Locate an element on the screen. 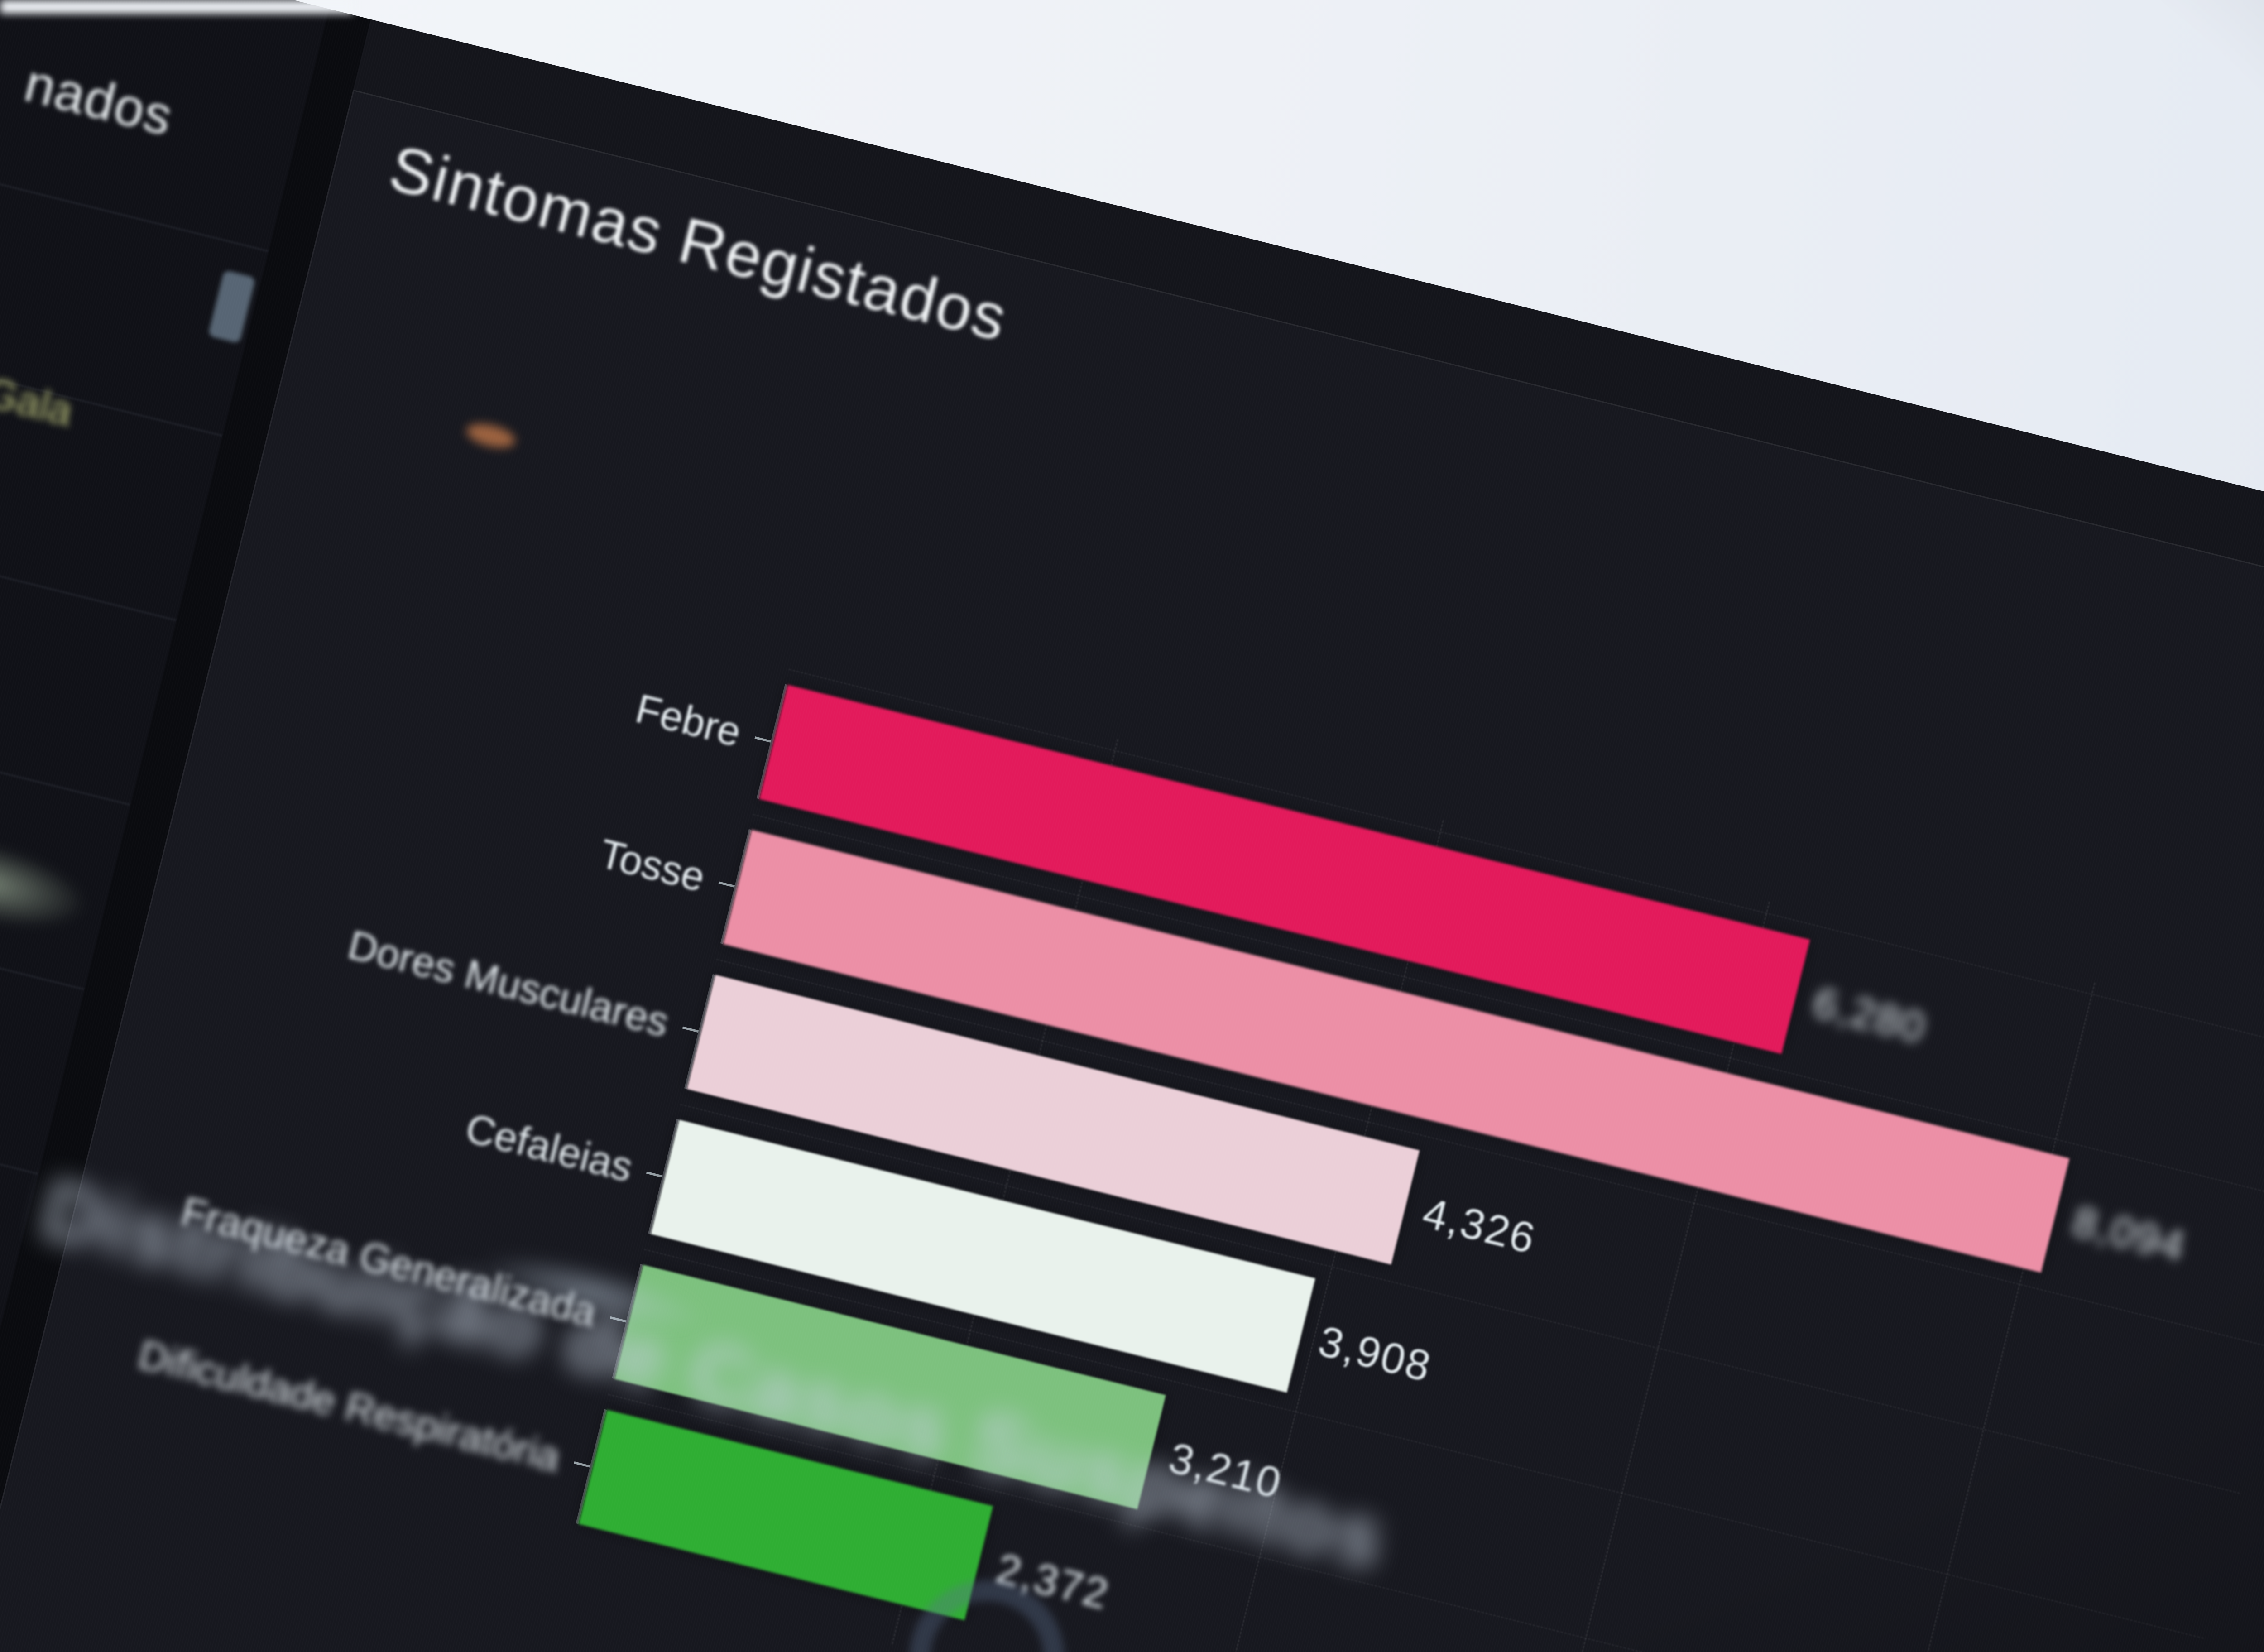 The image size is (2264, 1652). glare-streak is located at coordinates (176, 7).